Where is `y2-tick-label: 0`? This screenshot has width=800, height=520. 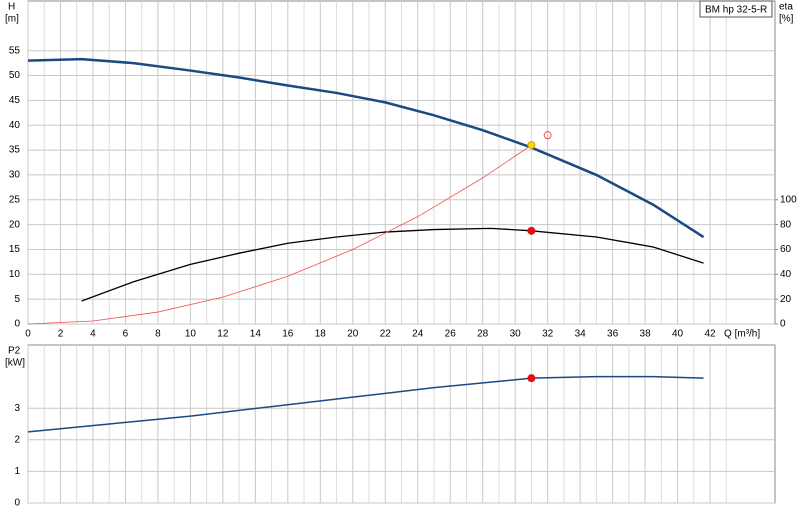
y2-tick-label: 0 is located at coordinates (783, 324).